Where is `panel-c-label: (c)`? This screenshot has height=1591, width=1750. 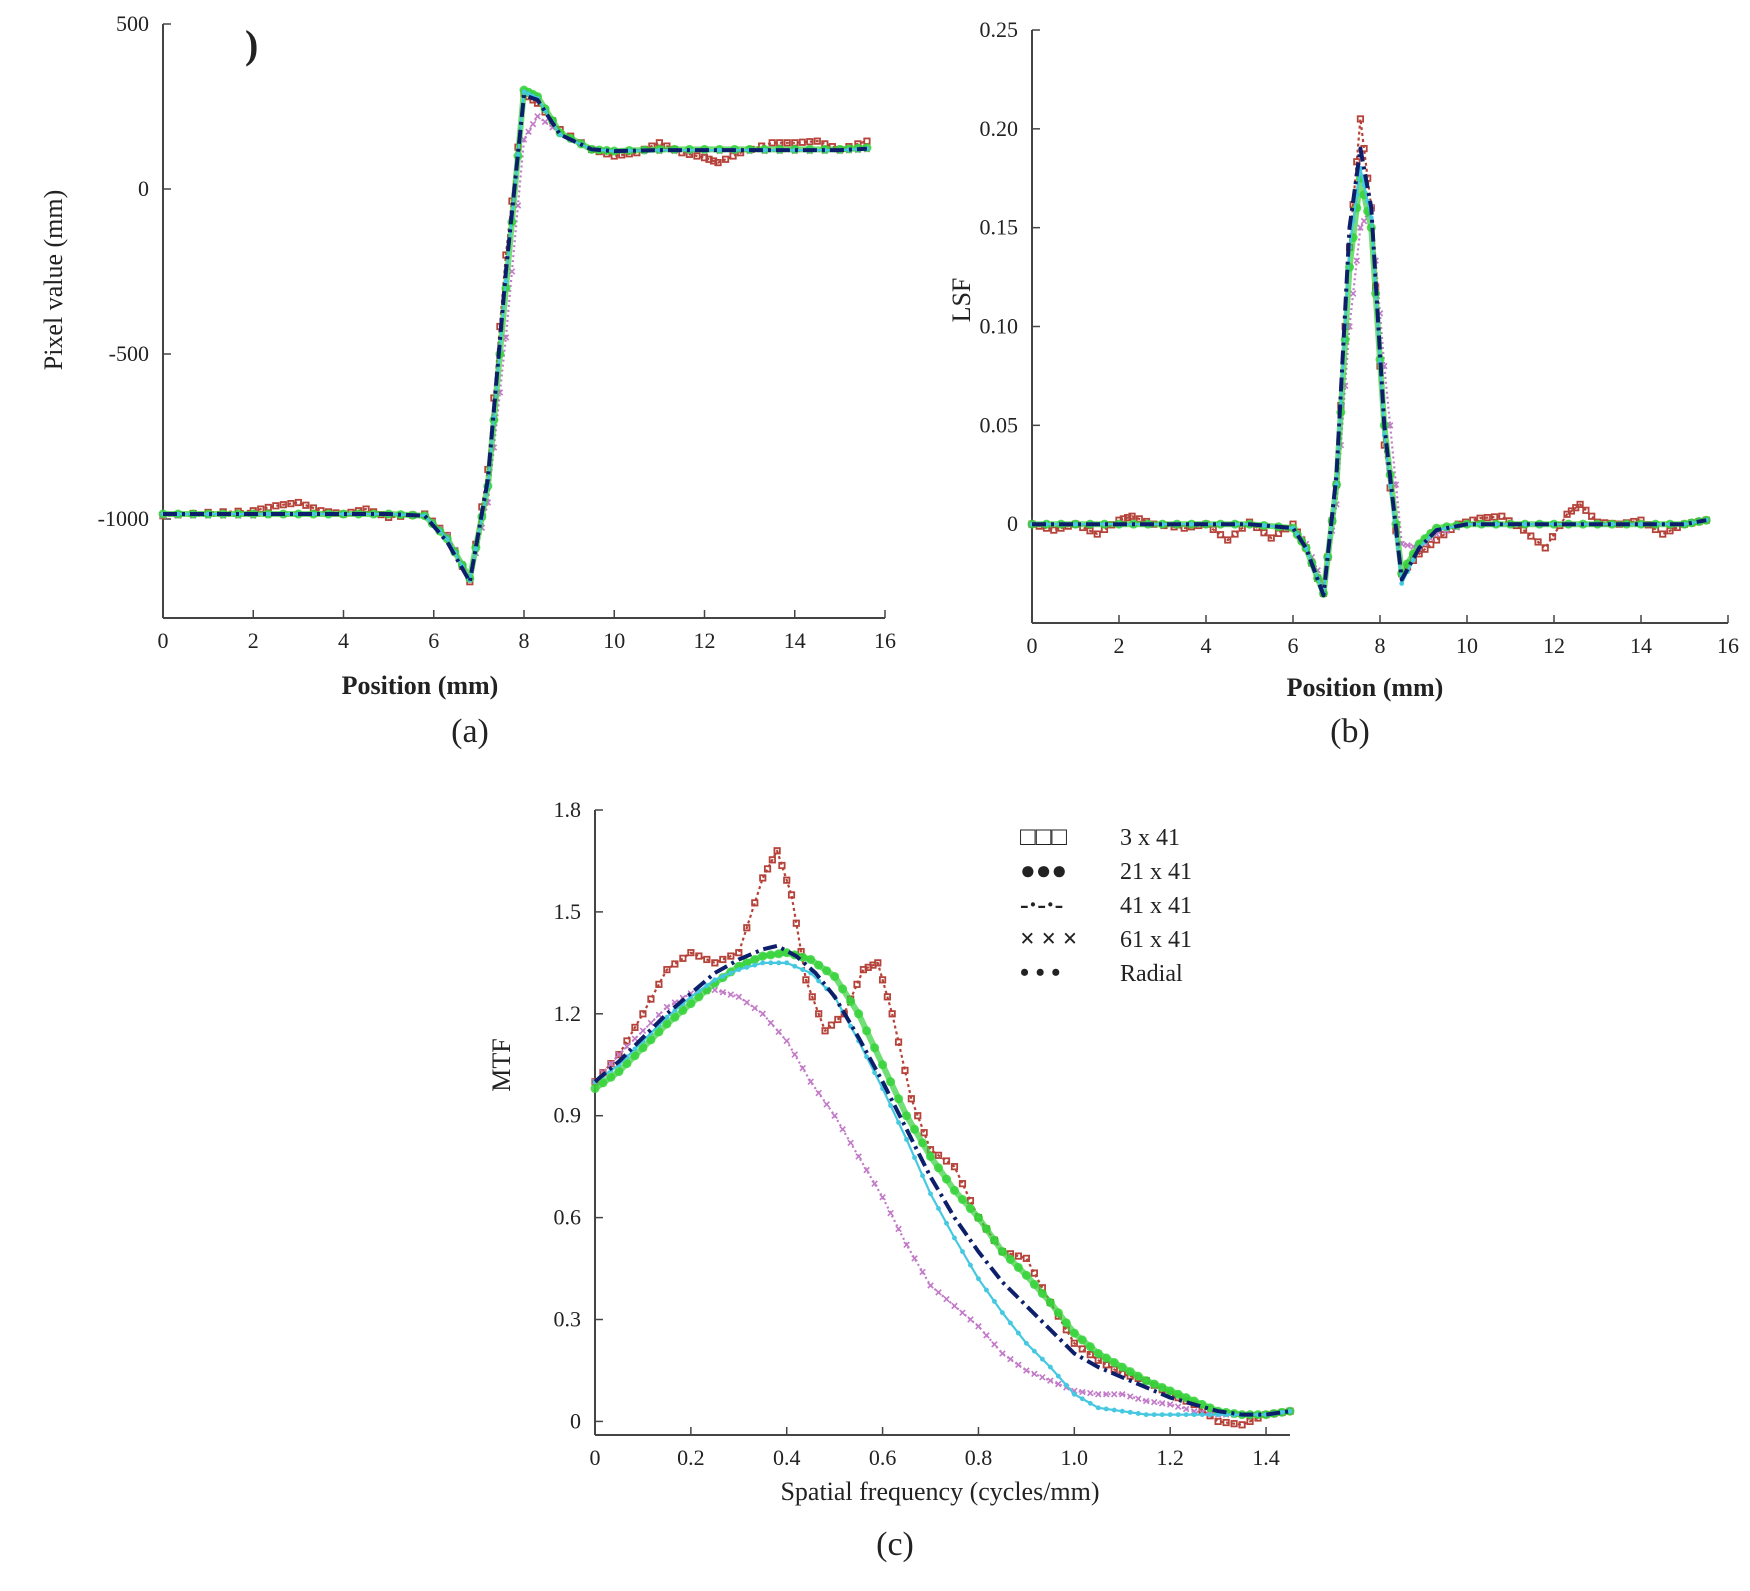 panel-c-label: (c) is located at coordinates (895, 1544).